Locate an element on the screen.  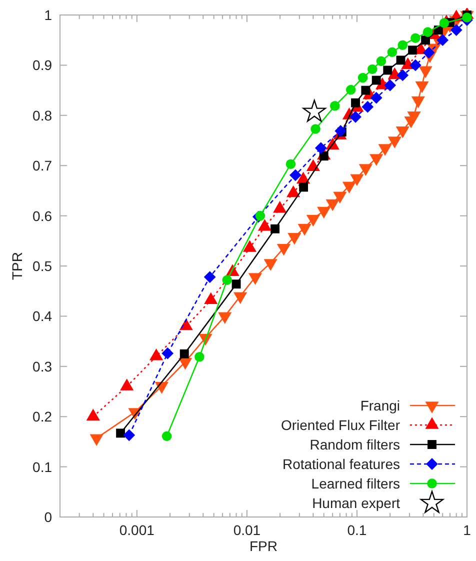
y-tick-label: 0 is located at coordinates (48, 517).